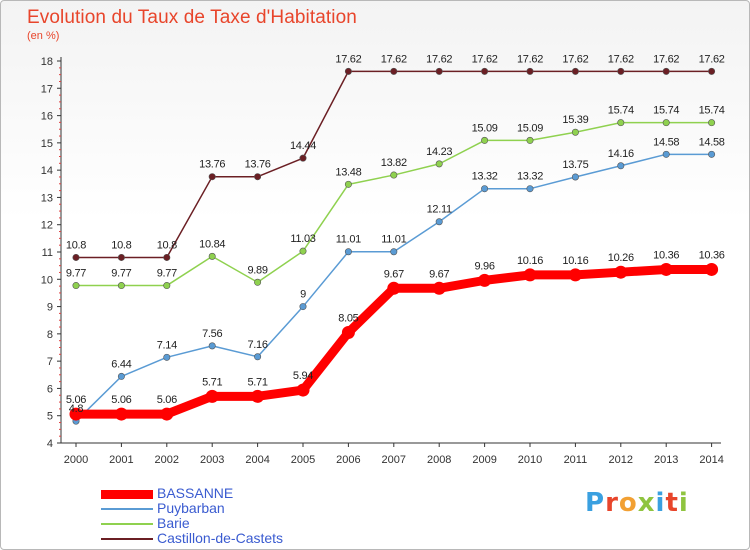 The image size is (750, 550). Describe the element at coordinates (121, 460) in the screenshot. I see `x-tick-label: 2001` at that location.